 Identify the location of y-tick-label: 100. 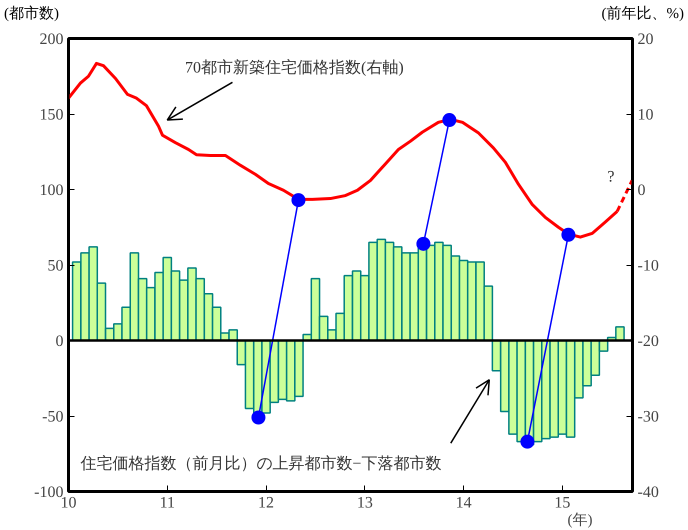
(52, 190).